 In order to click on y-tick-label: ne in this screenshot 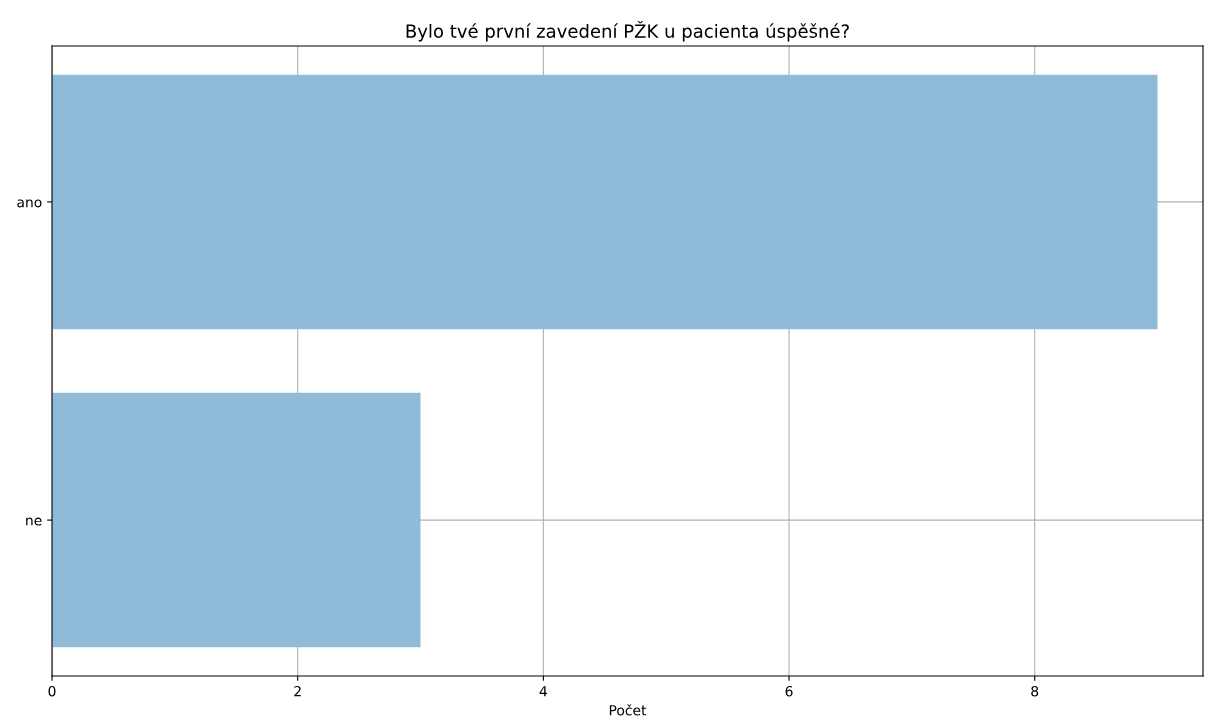, I will do `click(34, 521)`.